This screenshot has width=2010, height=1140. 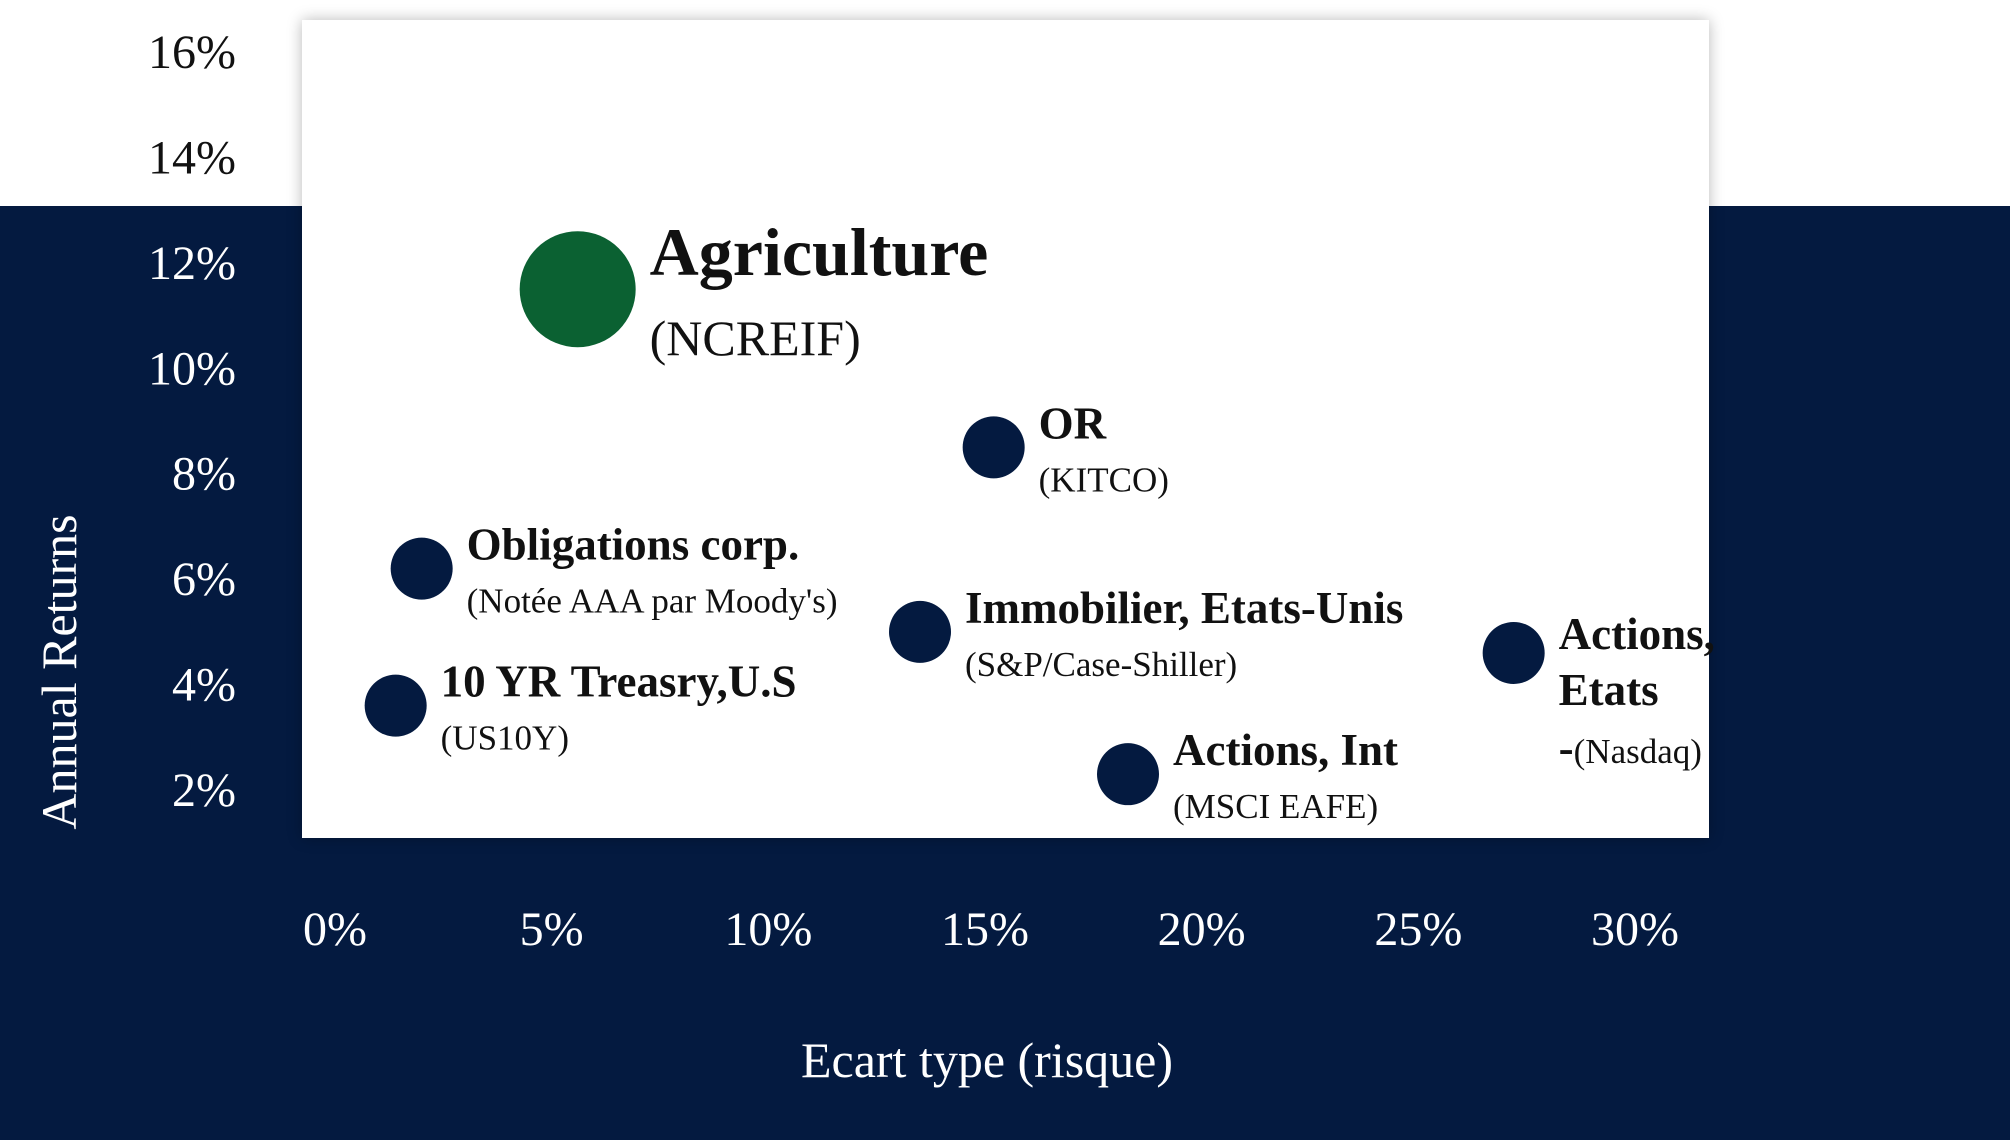 What do you see at coordinates (204, 579) in the screenshot?
I see `y-tick-label: 6%` at bounding box center [204, 579].